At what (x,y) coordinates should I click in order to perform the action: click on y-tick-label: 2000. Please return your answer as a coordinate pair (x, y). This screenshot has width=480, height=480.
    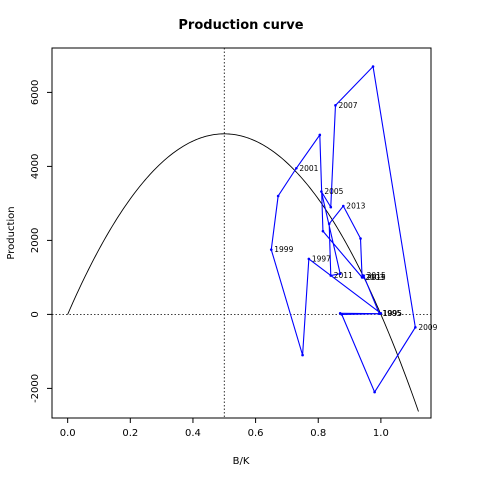
    Looking at the image, I should click on (35, 240).